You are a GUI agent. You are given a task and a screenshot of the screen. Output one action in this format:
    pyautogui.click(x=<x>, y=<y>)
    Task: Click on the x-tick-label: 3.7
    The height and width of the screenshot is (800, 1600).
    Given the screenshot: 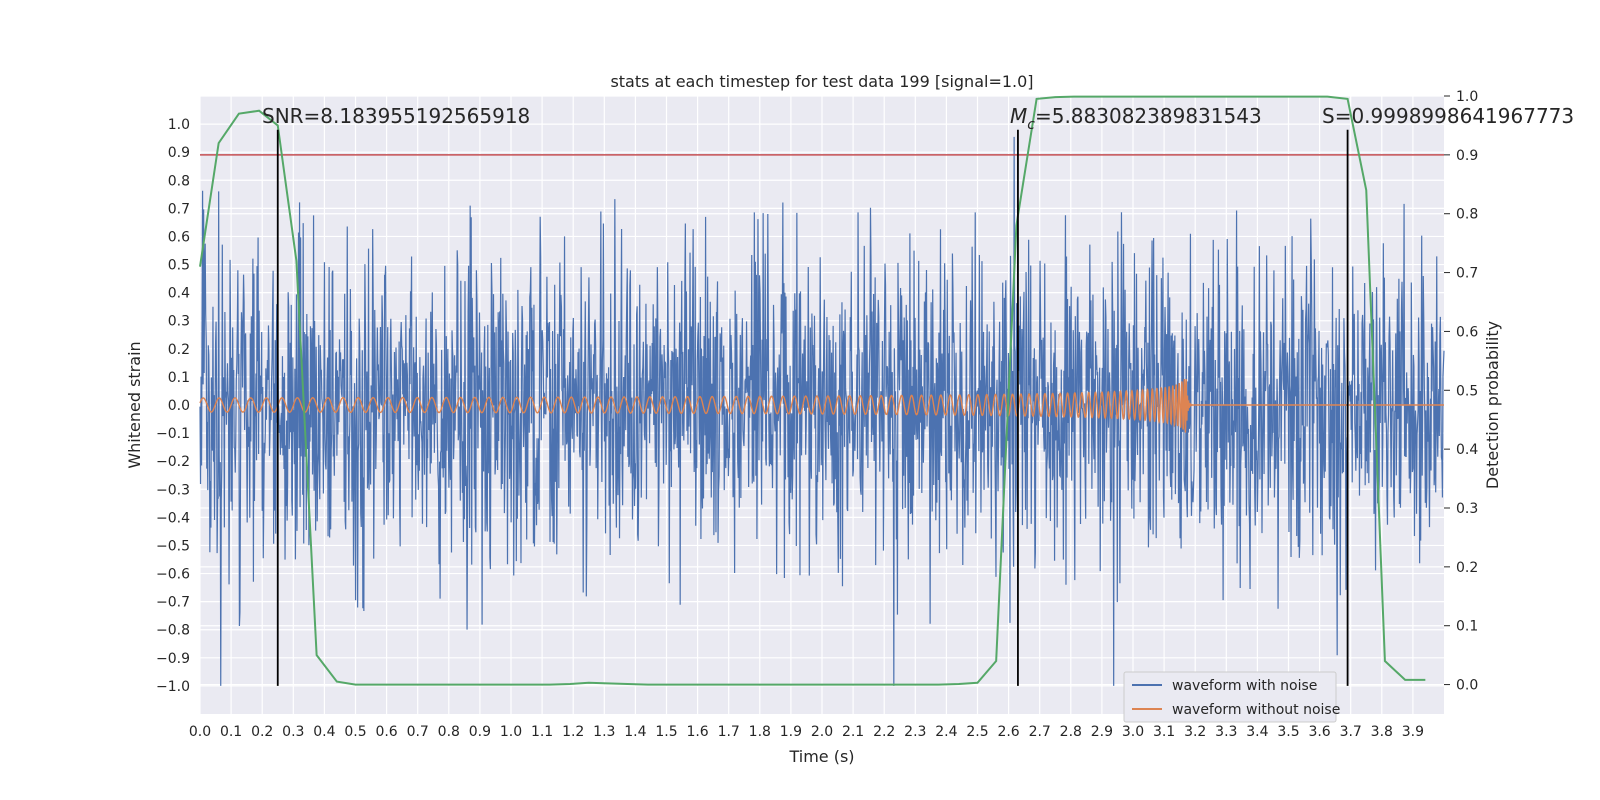 What is the action you would take?
    pyautogui.click(x=1351, y=732)
    